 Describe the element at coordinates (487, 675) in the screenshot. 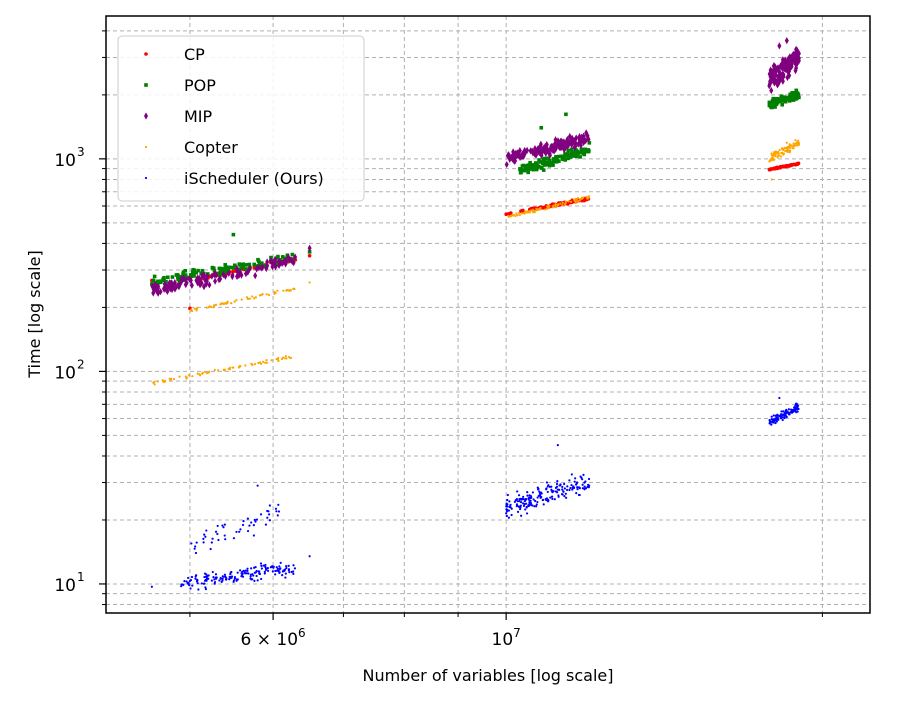

I see `x-axis-label: Number of variables [log scale]` at that location.